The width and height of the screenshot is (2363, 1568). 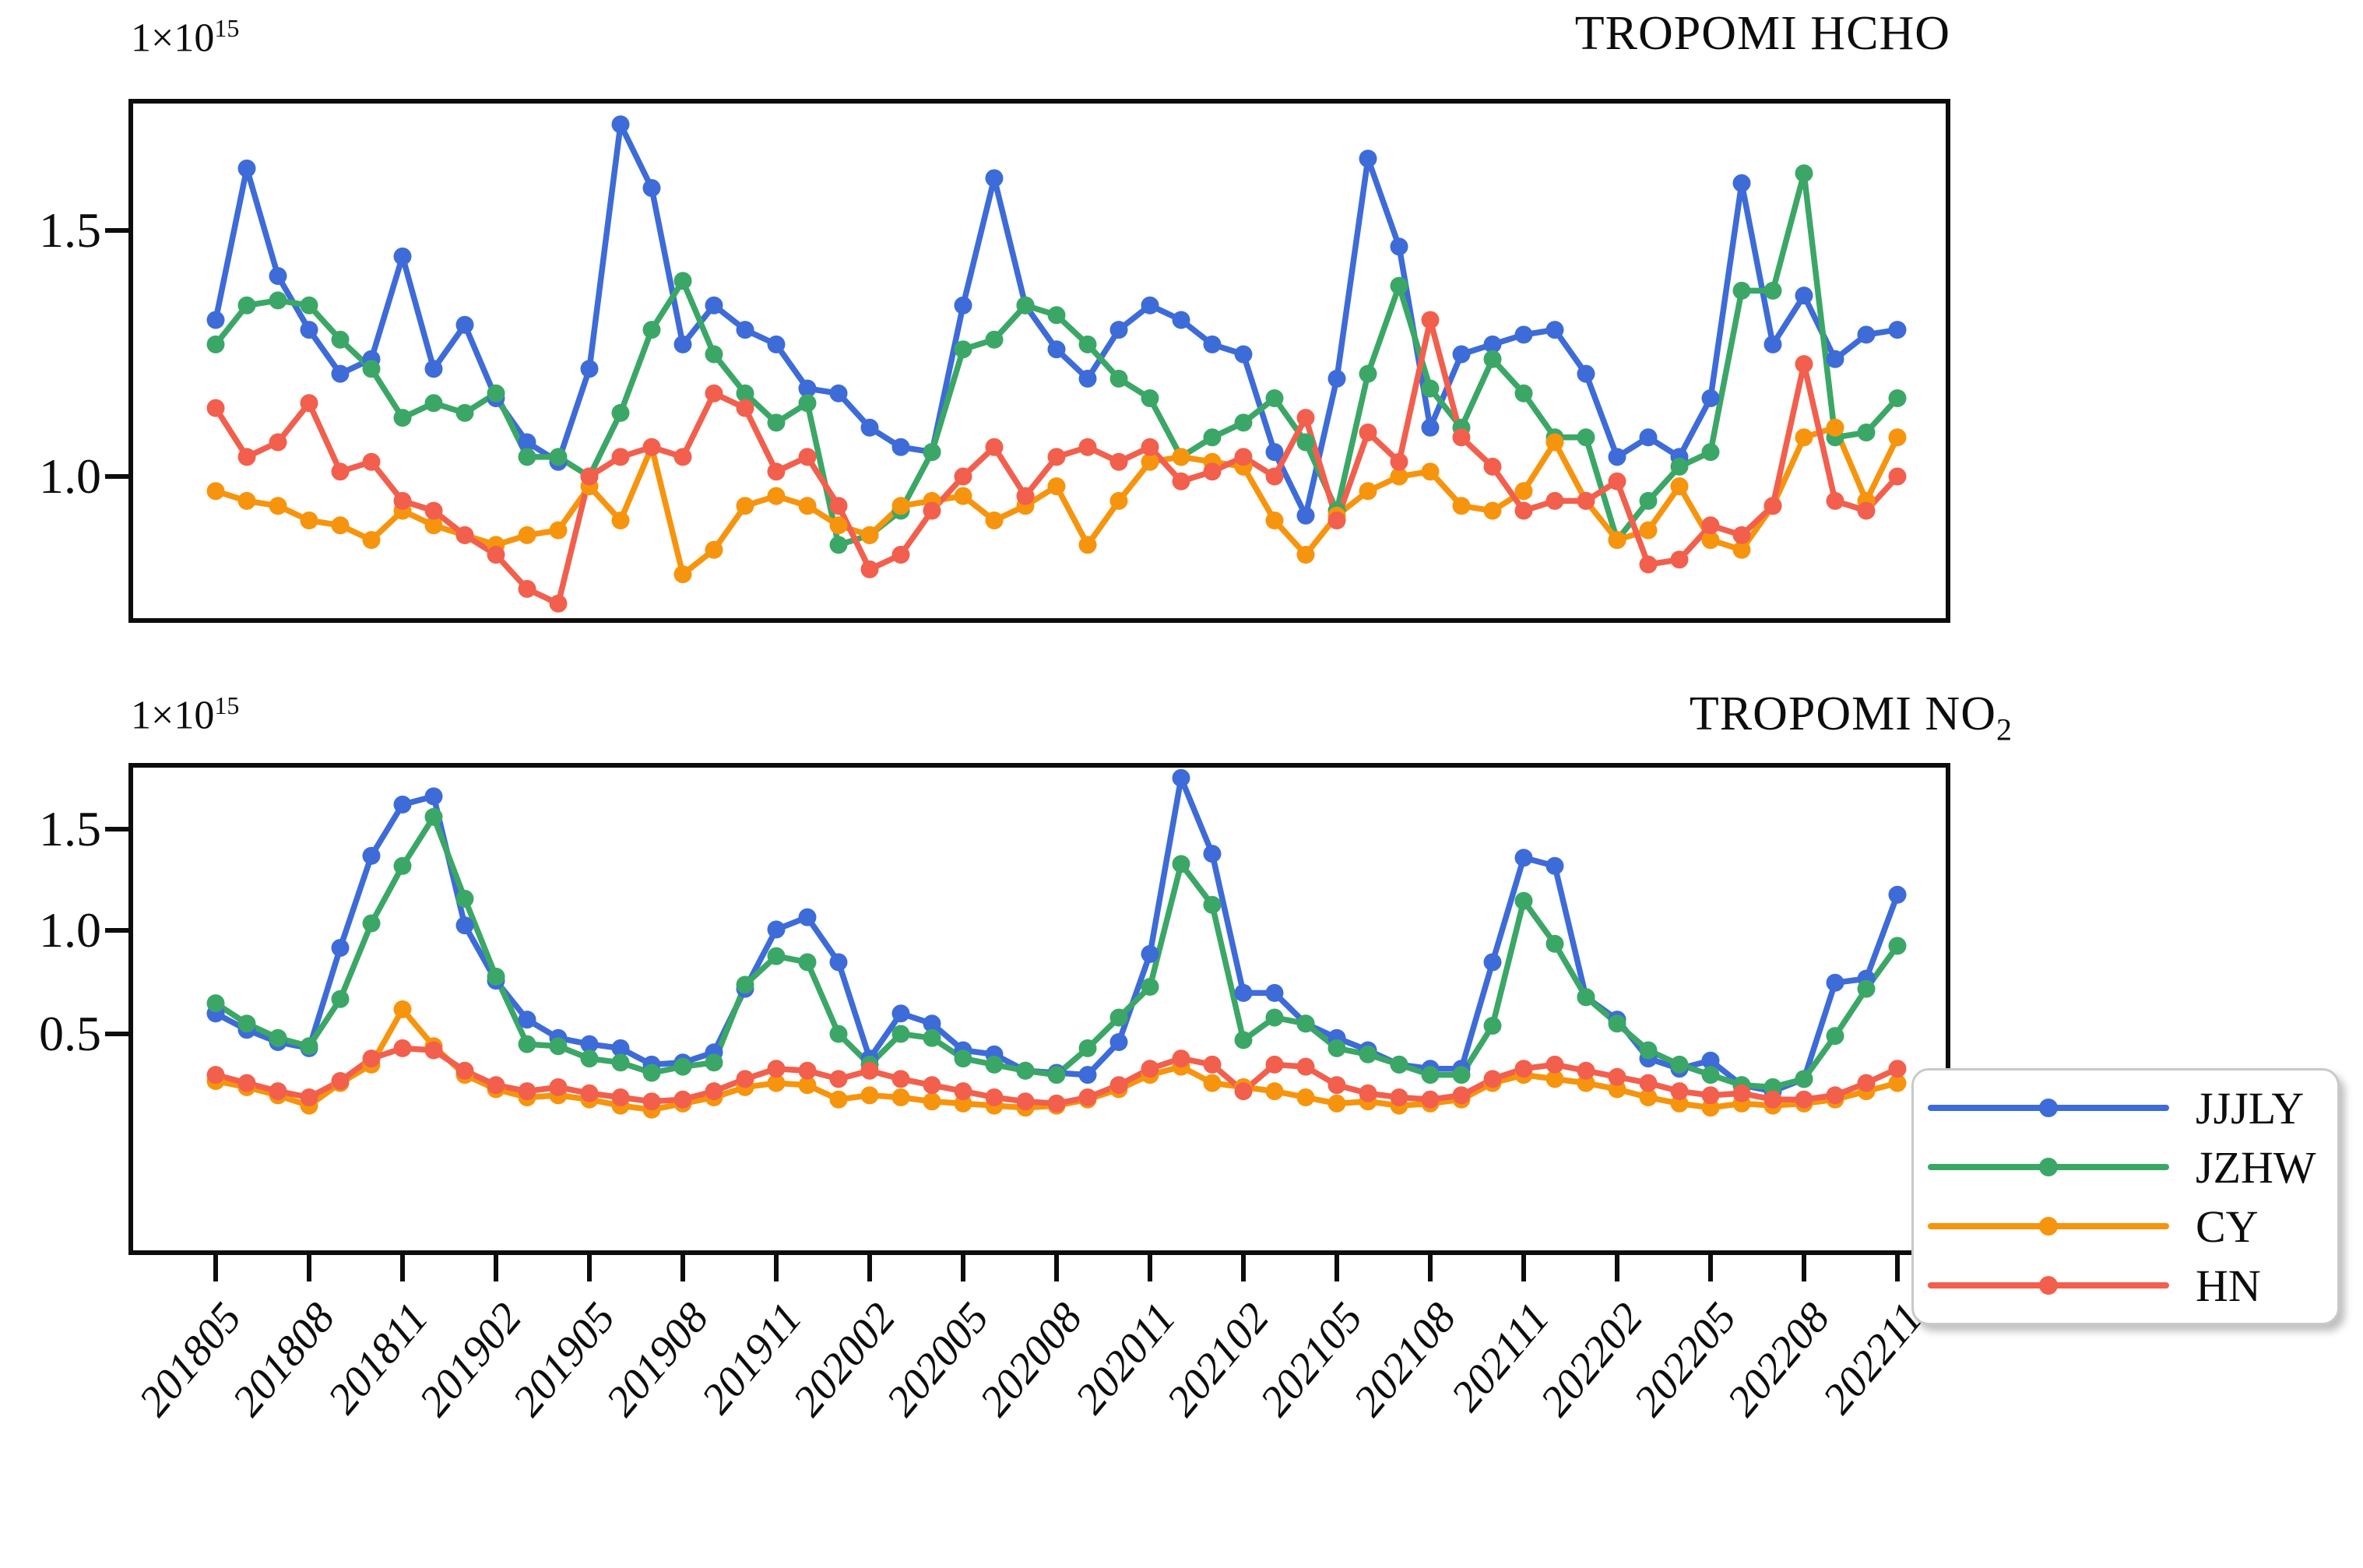 I want to click on no2-ytick-label-0p5: 0.5, so click(x=70, y=1033).